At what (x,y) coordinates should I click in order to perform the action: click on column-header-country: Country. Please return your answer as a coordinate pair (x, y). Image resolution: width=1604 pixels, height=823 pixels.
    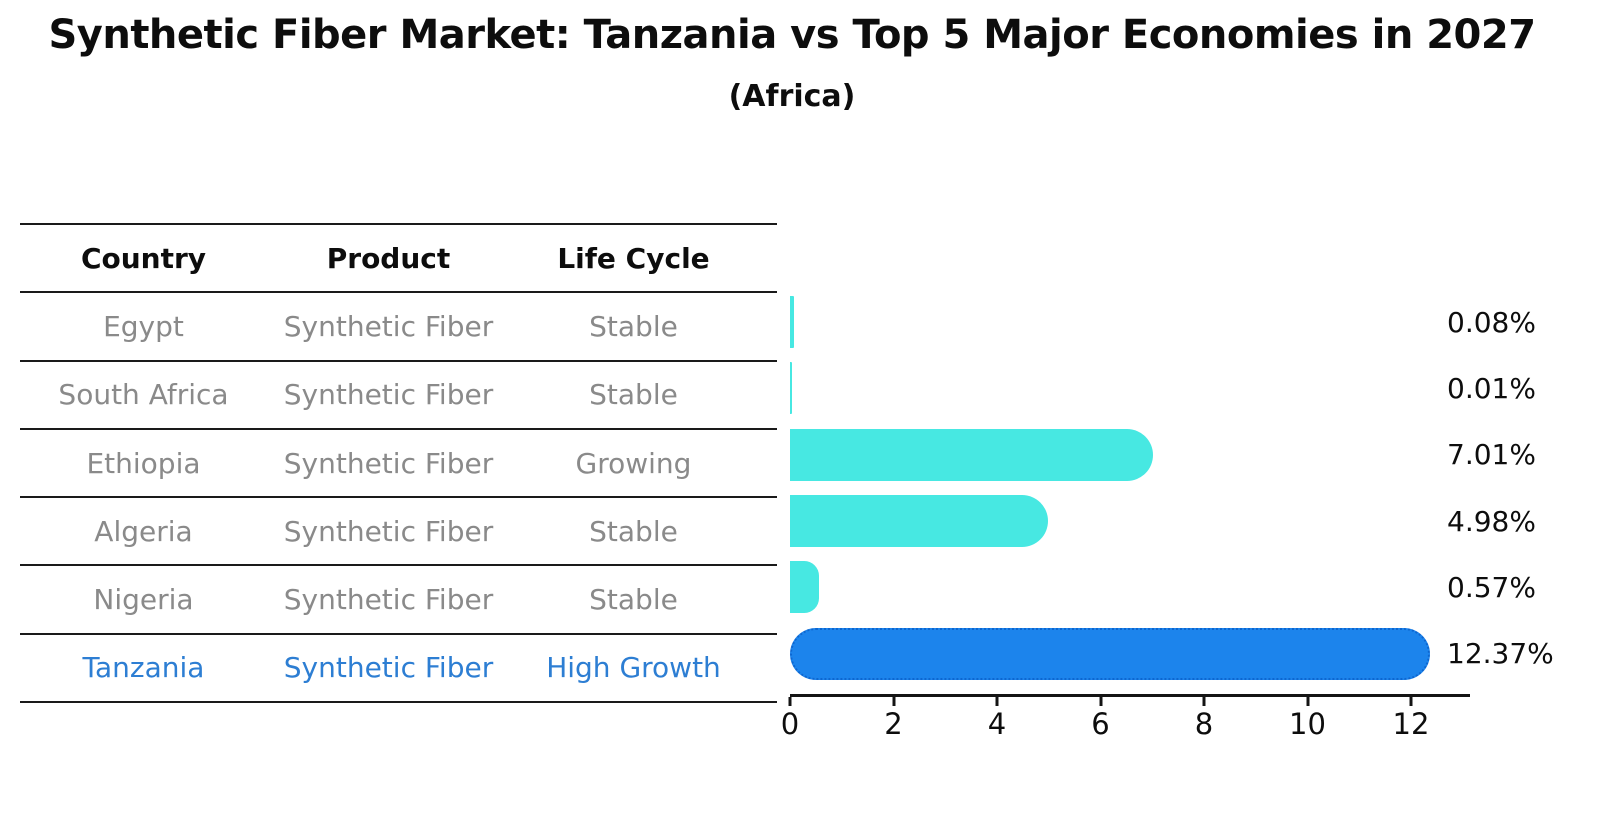
    Looking at the image, I should click on (143, 258).